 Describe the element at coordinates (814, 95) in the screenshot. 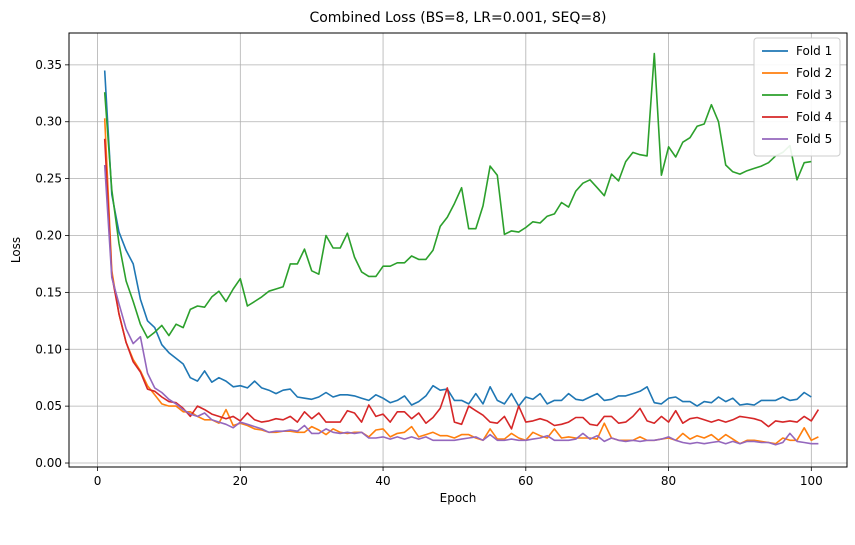

I see `legend-label: Fold 3` at that location.